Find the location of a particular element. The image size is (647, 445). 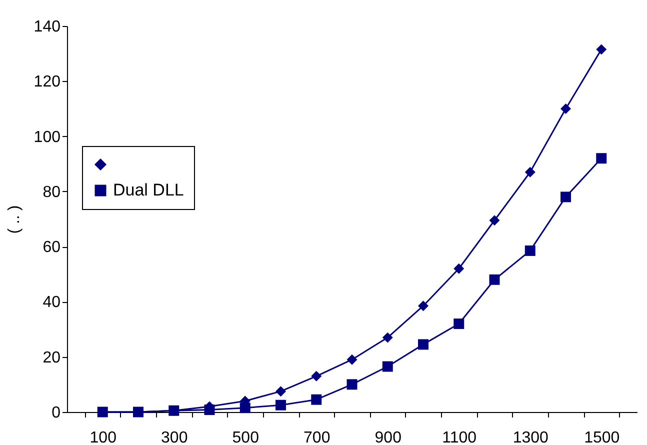

legend-label: Dual DLL is located at coordinates (148, 190).